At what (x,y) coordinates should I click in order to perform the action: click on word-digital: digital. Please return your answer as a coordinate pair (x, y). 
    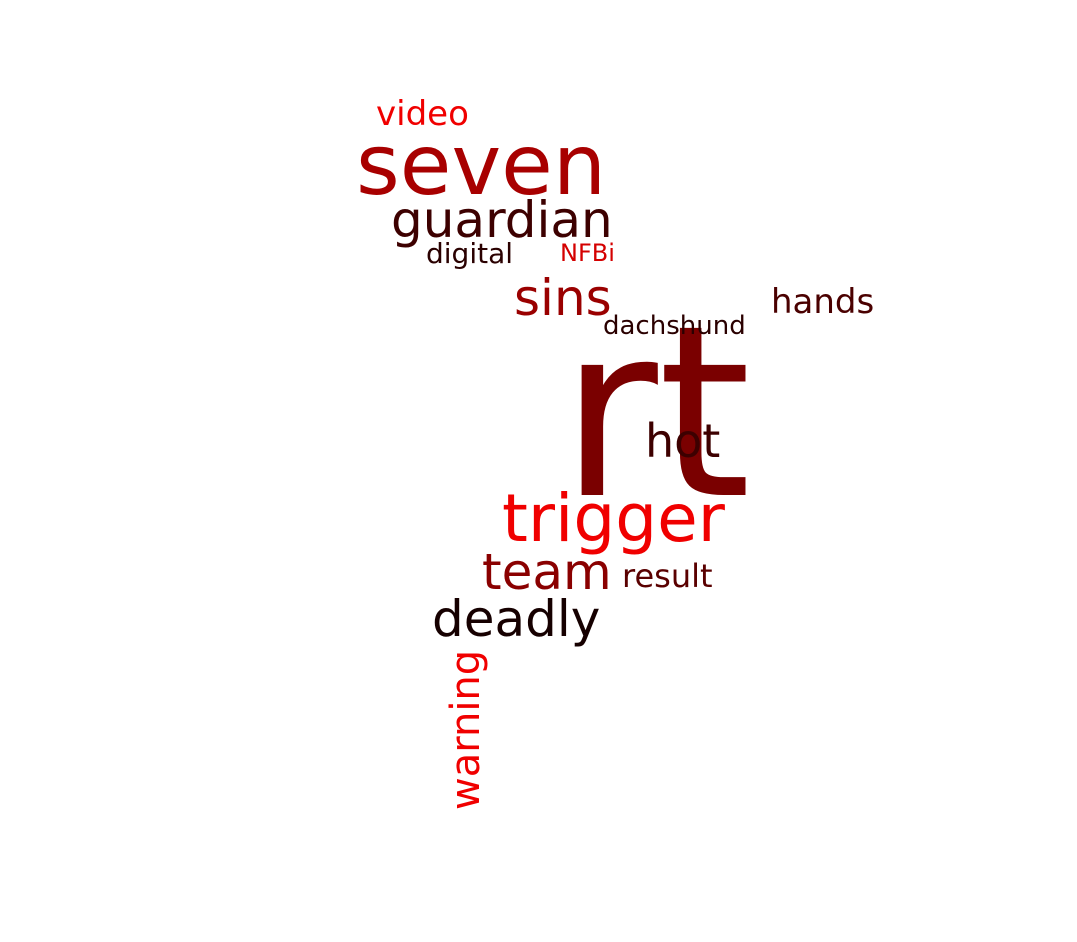
    Looking at the image, I should click on (470, 253).